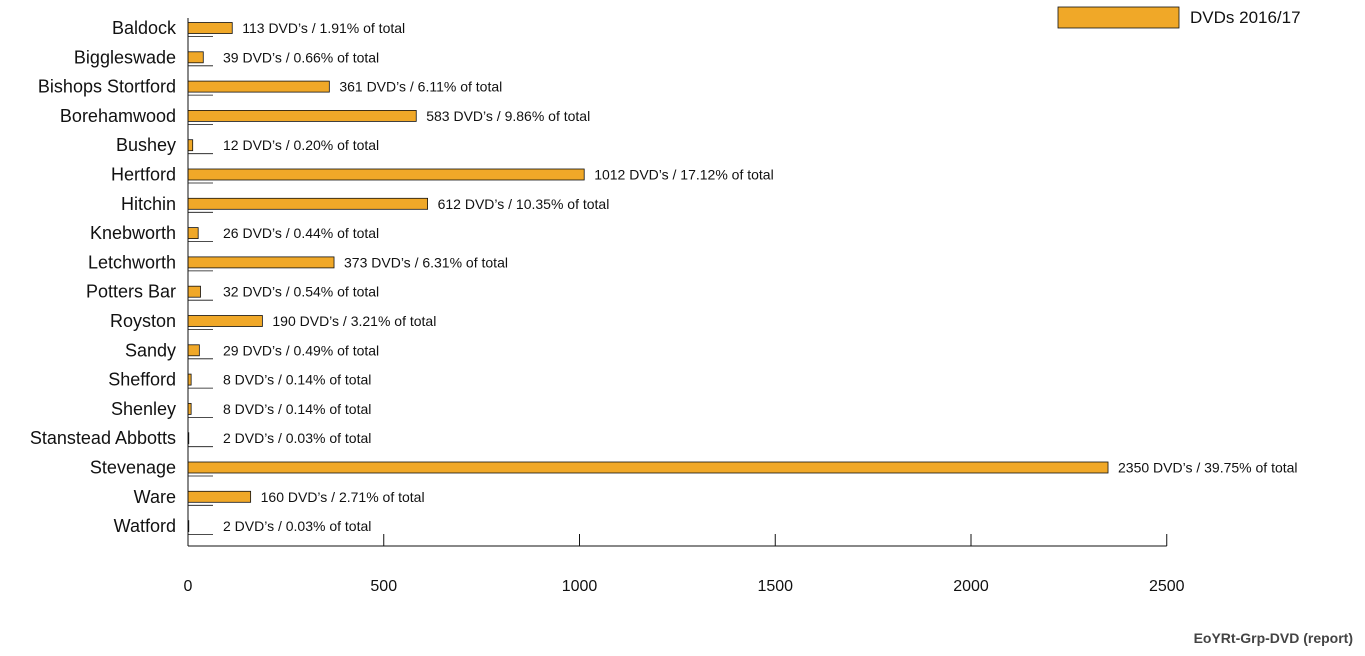  What do you see at coordinates (301, 350) in the screenshot?
I see `data-label: 29 DVD’s / 0.49% of total` at bounding box center [301, 350].